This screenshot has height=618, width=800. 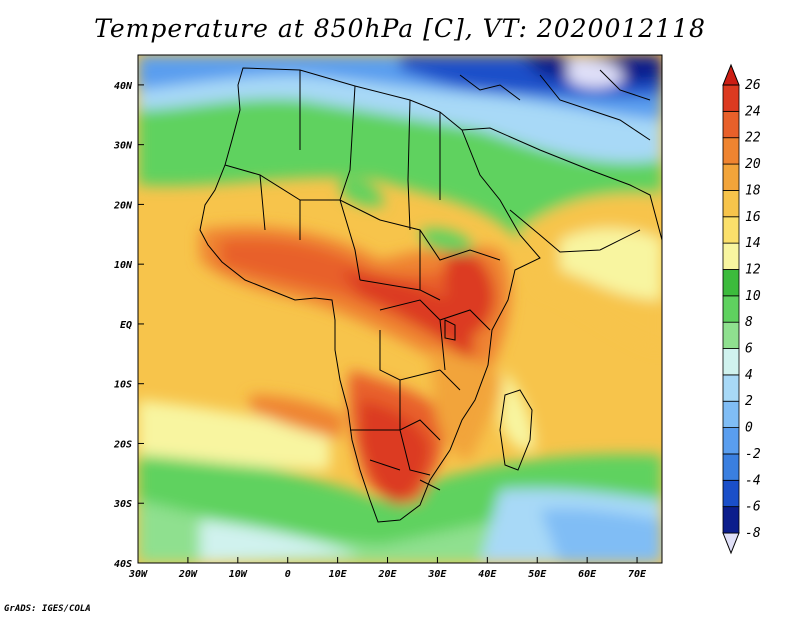 What do you see at coordinates (753, 480) in the screenshot?
I see `colorbar-label: -4` at bounding box center [753, 480].